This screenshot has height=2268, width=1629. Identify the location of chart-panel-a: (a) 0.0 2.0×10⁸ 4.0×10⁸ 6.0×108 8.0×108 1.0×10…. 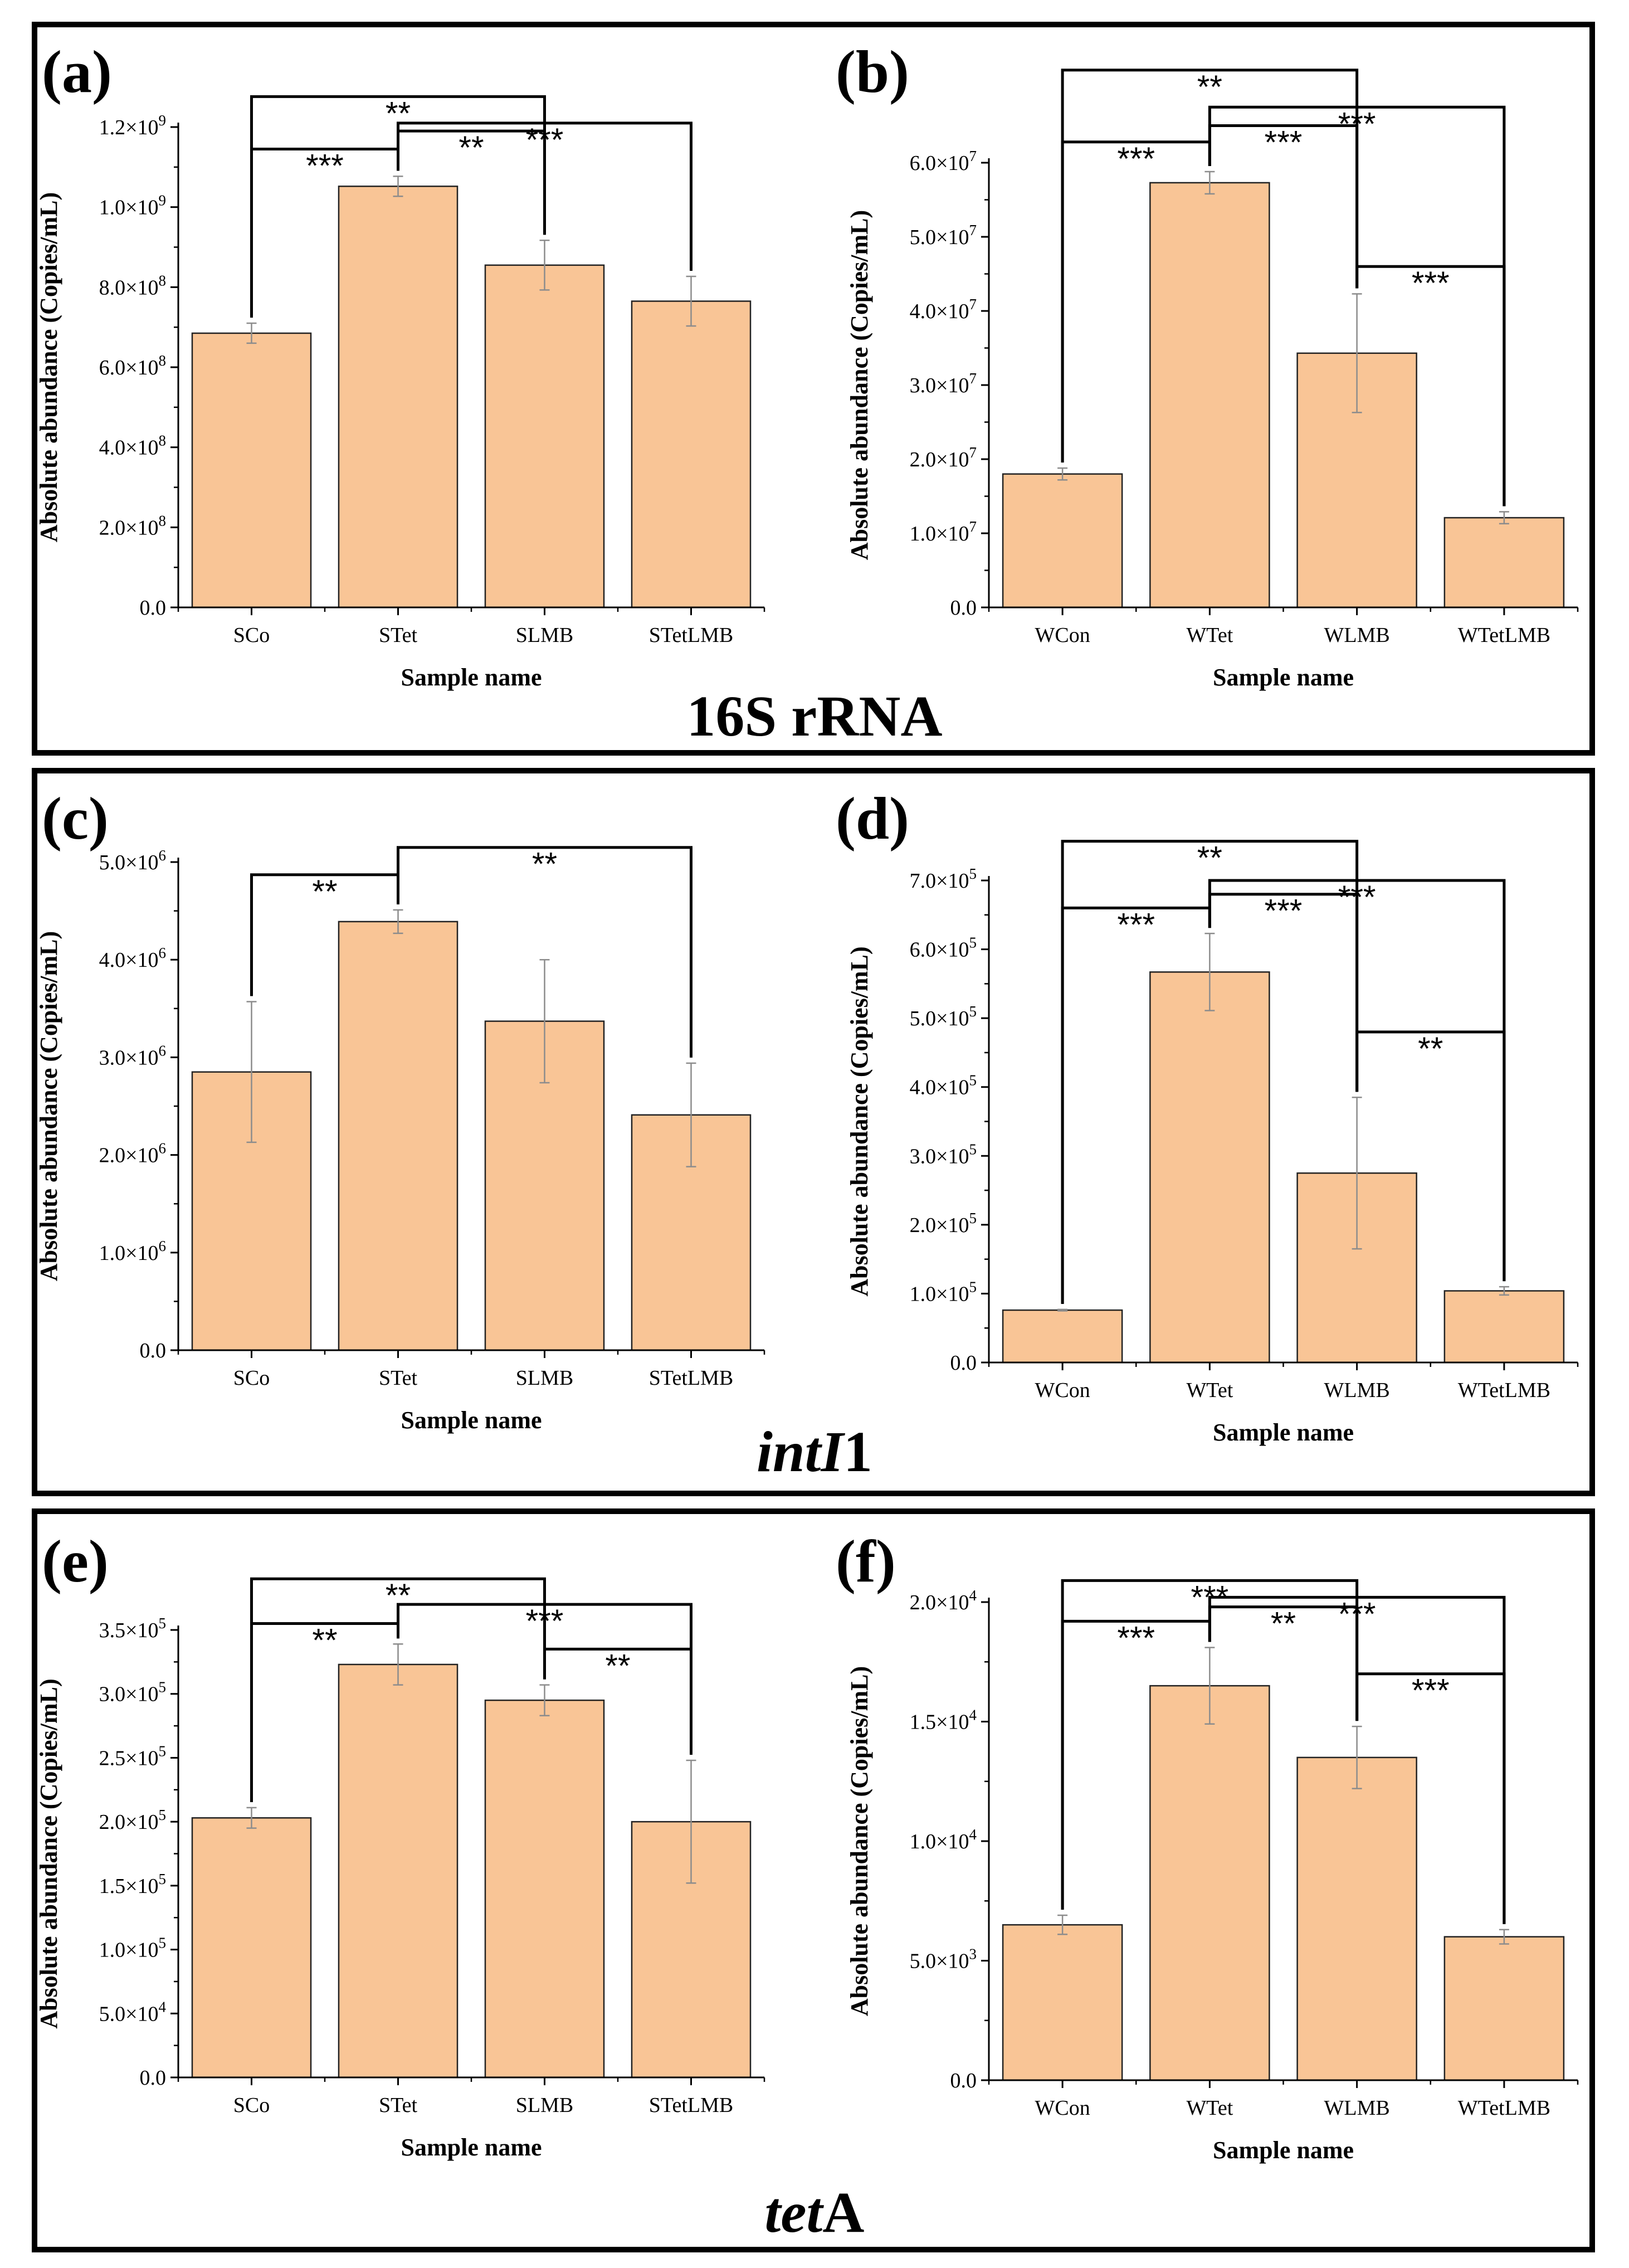
(400, 365).